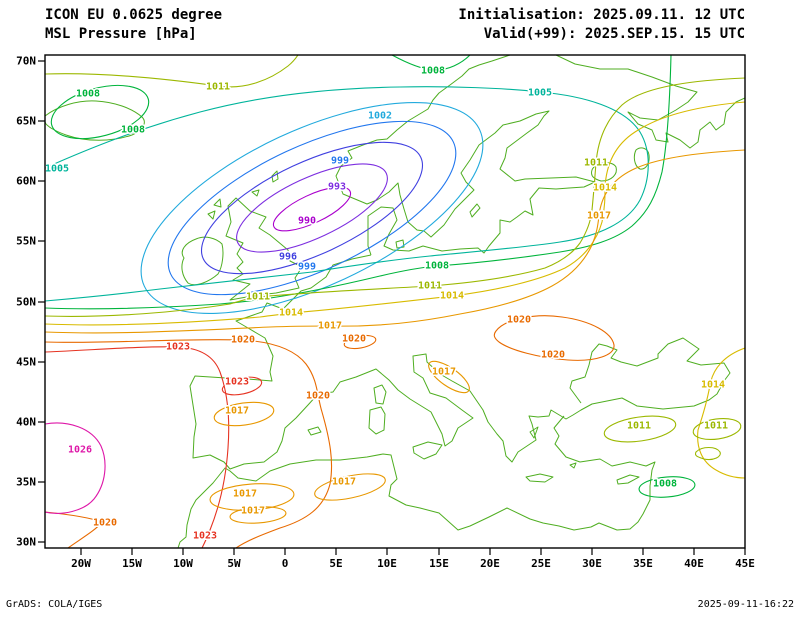 The height and width of the screenshot is (618, 800). What do you see at coordinates (431, 63) in the screenshot?
I see `isobar-1008-top` at bounding box center [431, 63].